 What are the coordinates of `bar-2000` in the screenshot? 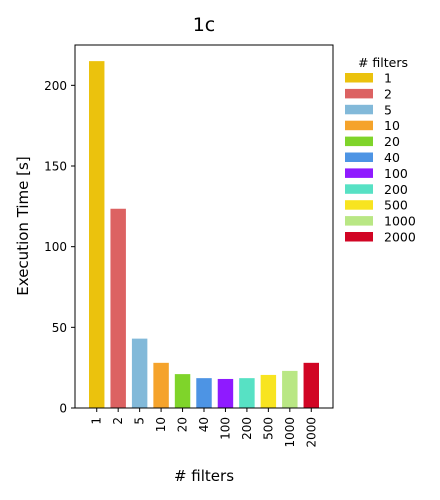 It's located at (311, 385).